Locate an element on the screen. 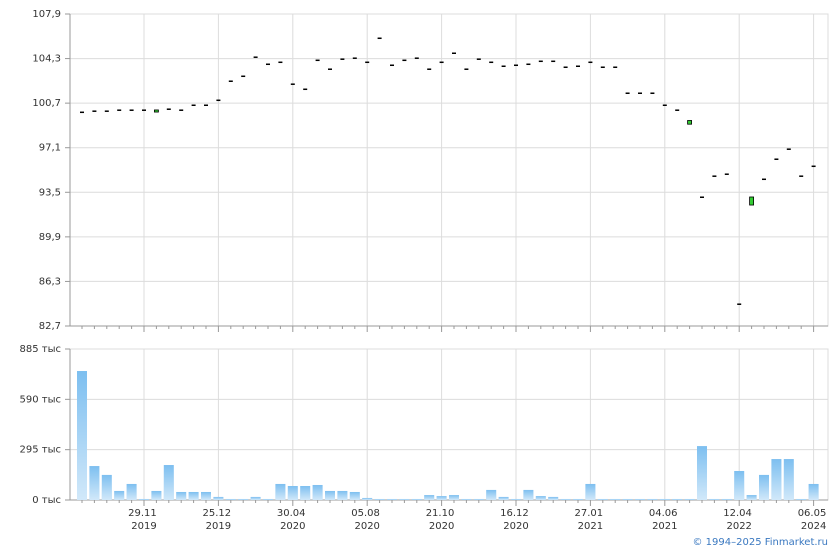  x-tick-label-line: 27.01 is located at coordinates (590, 513).